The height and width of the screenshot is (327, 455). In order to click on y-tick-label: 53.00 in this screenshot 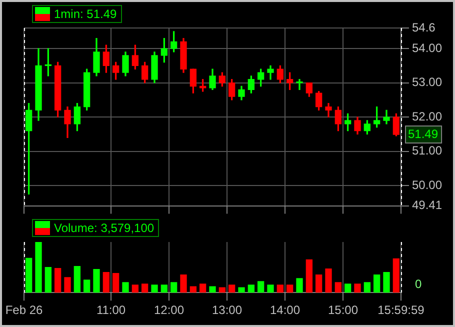, I will do `click(427, 82)`.